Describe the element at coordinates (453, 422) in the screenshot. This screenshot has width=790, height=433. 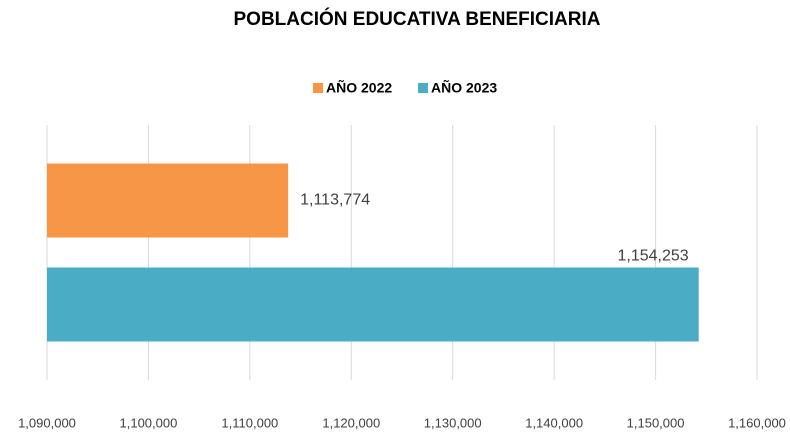
I see `x-tick-label: 1,130,000` at that location.